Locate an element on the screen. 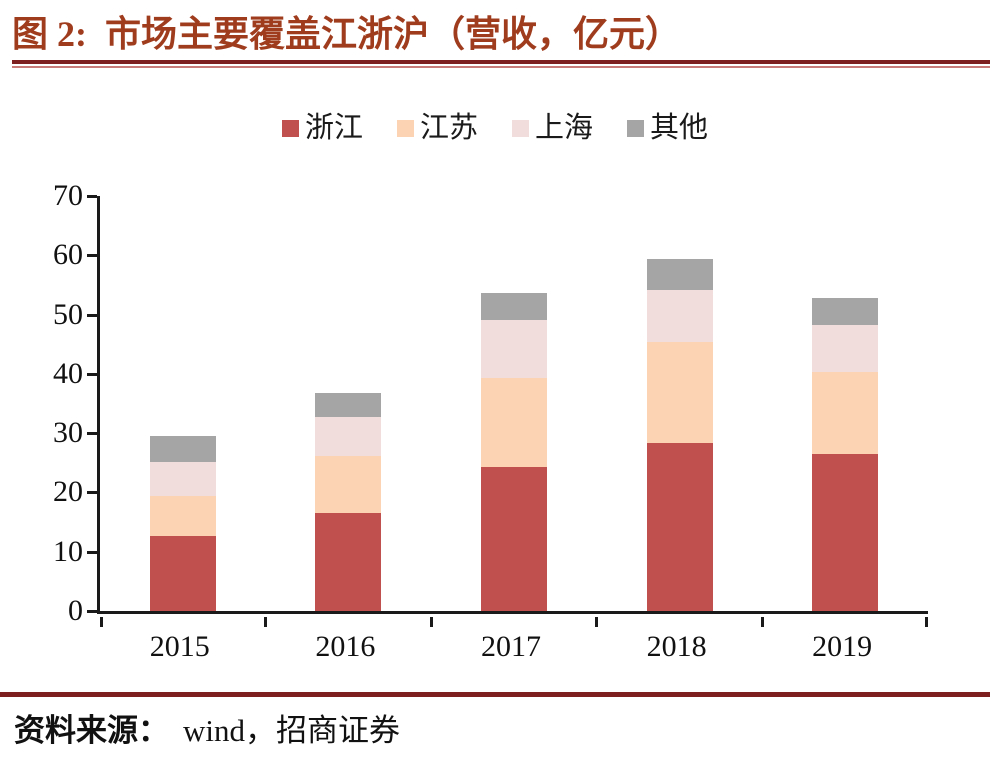 Image resolution: width=990 pixels, height=764 pixels. bar-segment-2015-上海 is located at coordinates (182, 478).